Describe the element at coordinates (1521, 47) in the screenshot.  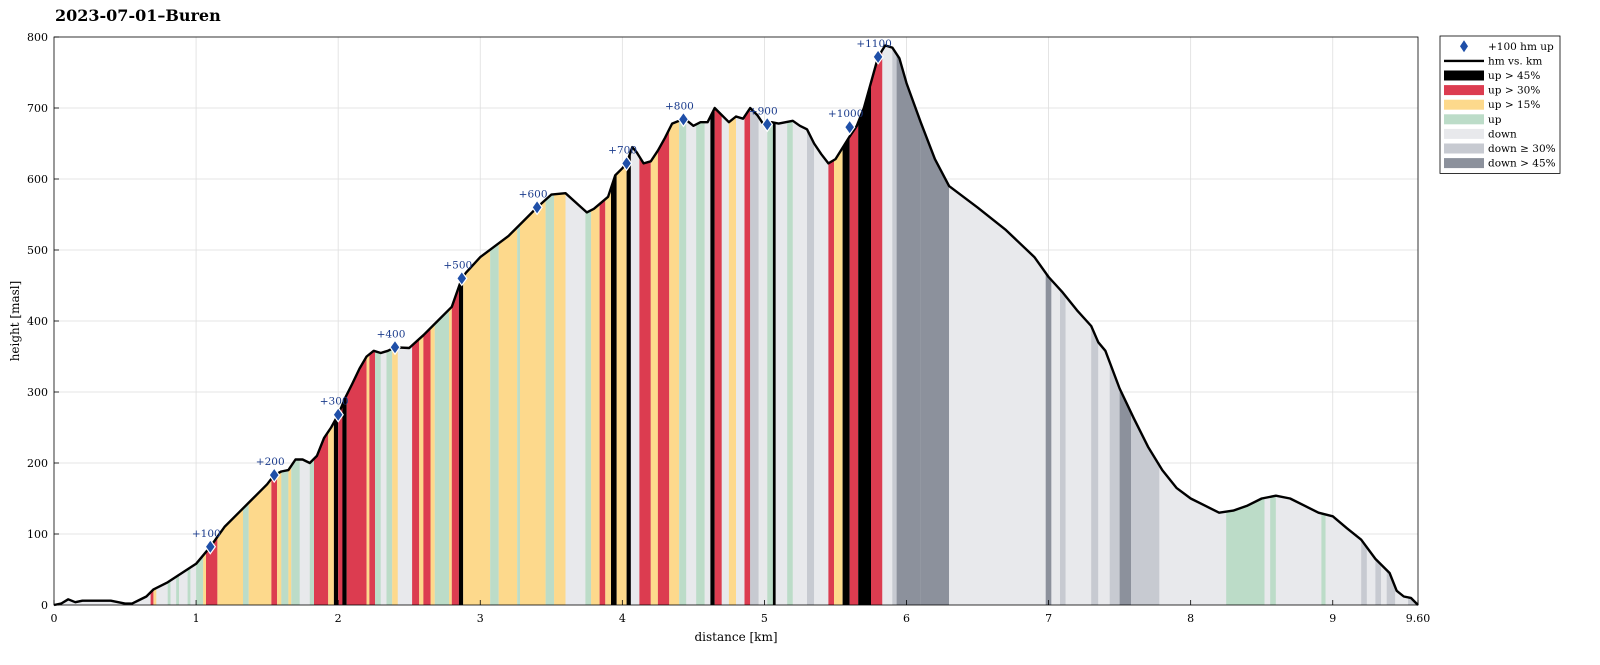
I see `legend-label: +100 hm up` at that location.